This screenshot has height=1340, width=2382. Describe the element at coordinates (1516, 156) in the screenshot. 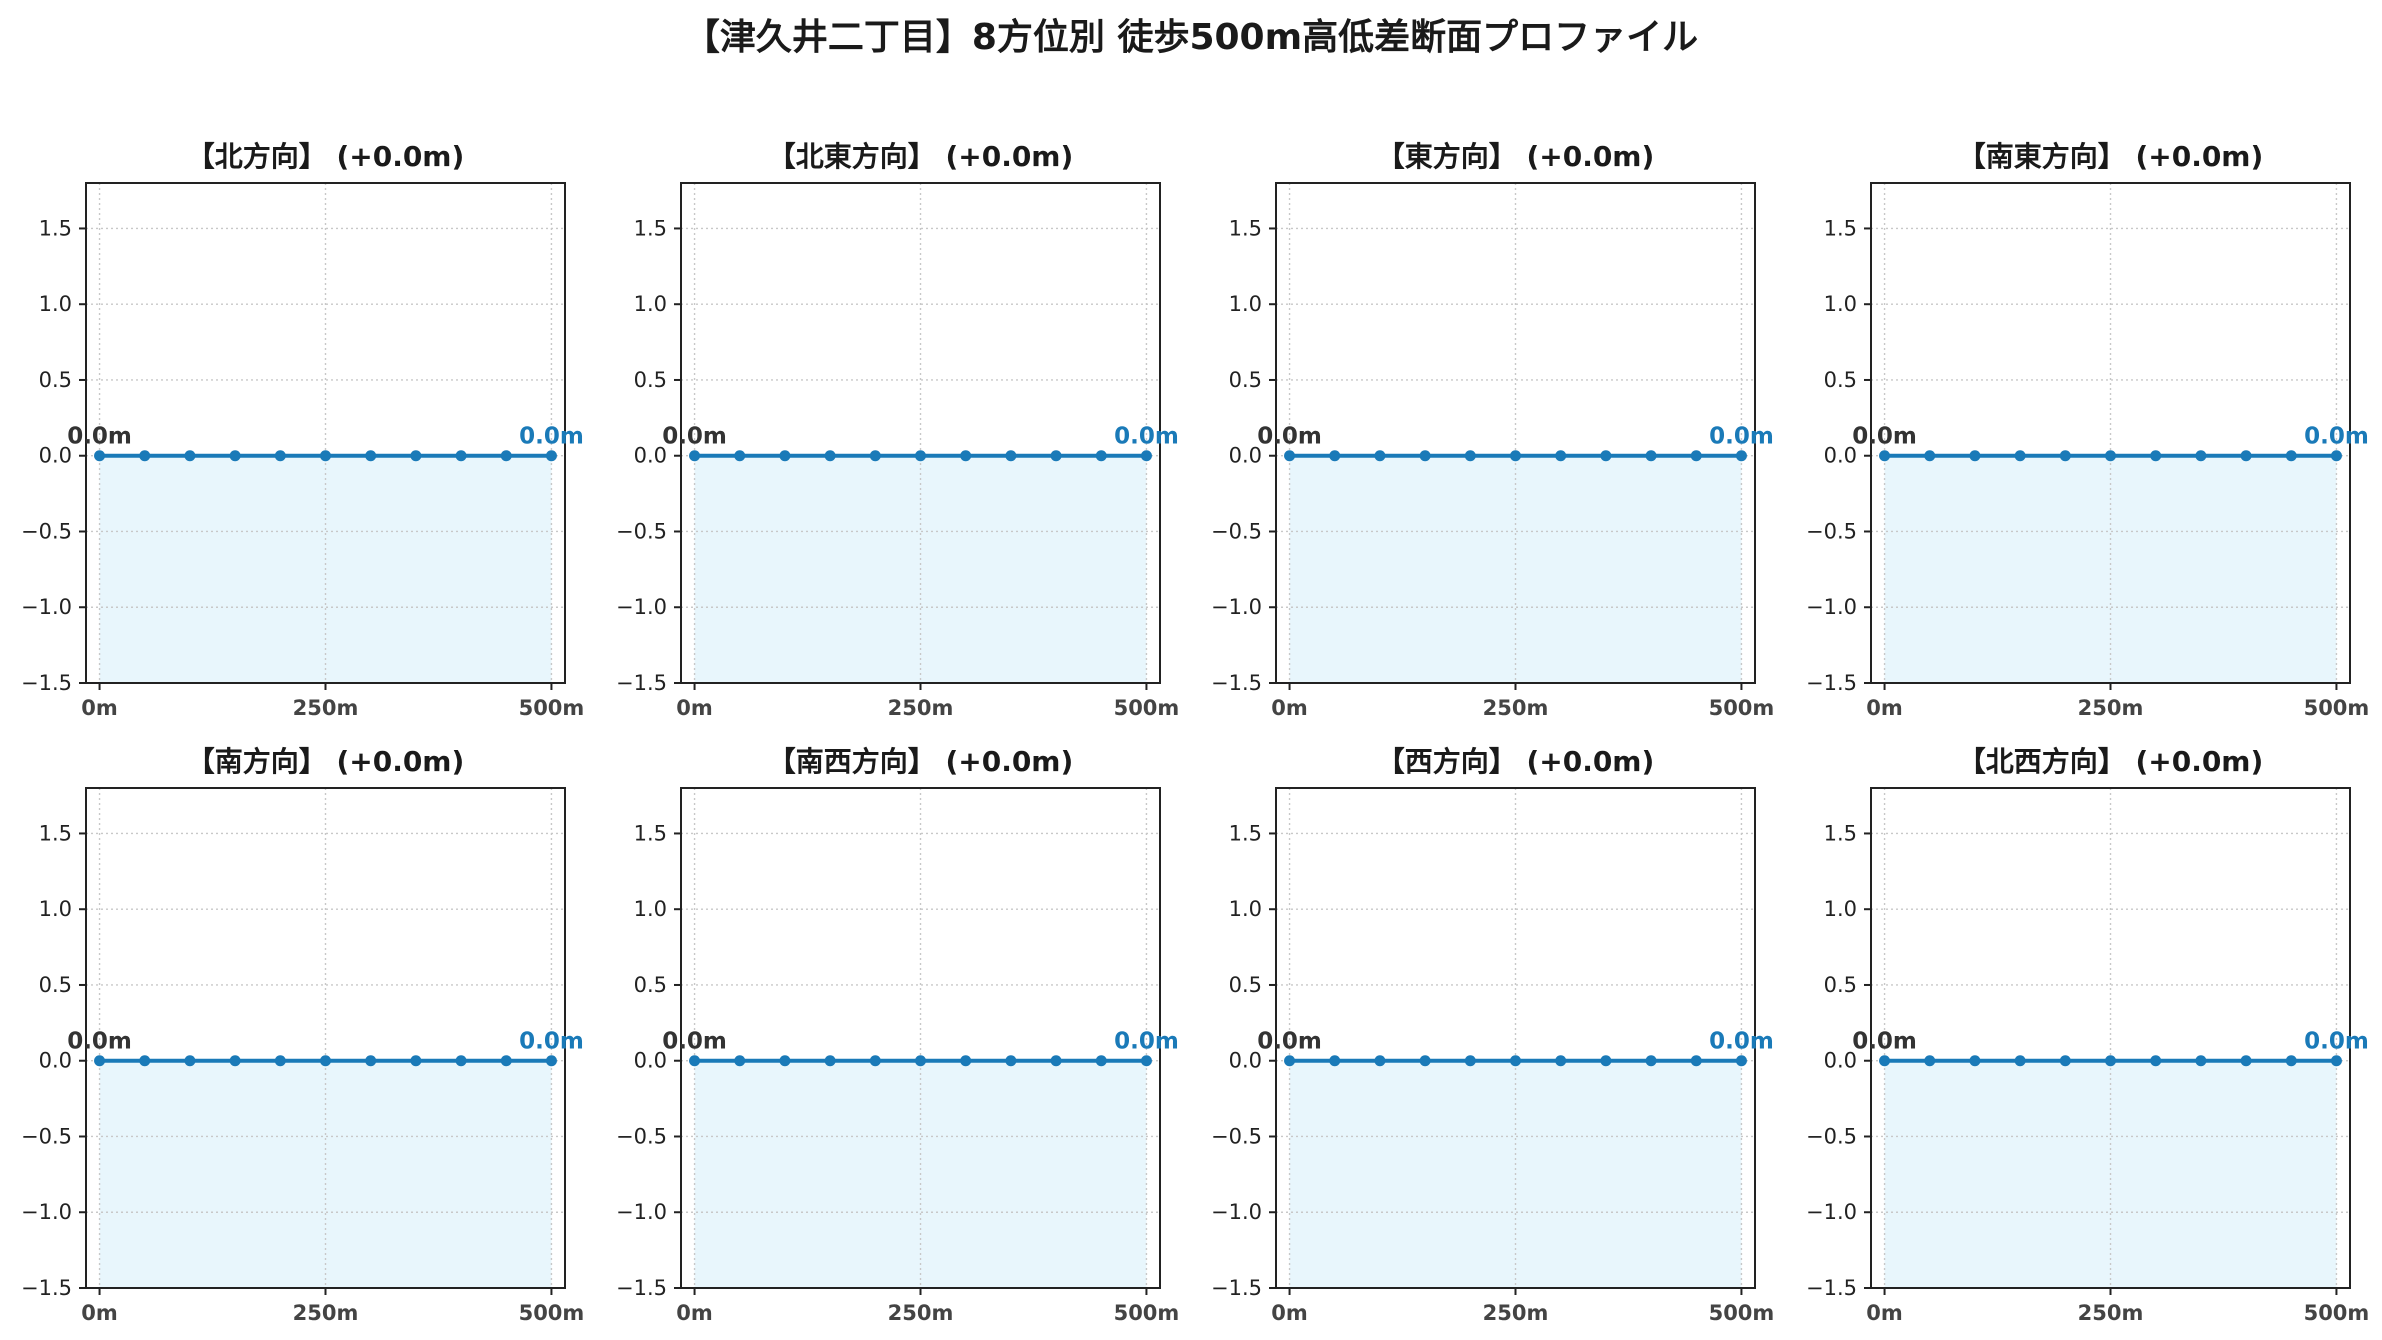

I see `panel-title: 【東方向】 (+0.0m)` at that location.